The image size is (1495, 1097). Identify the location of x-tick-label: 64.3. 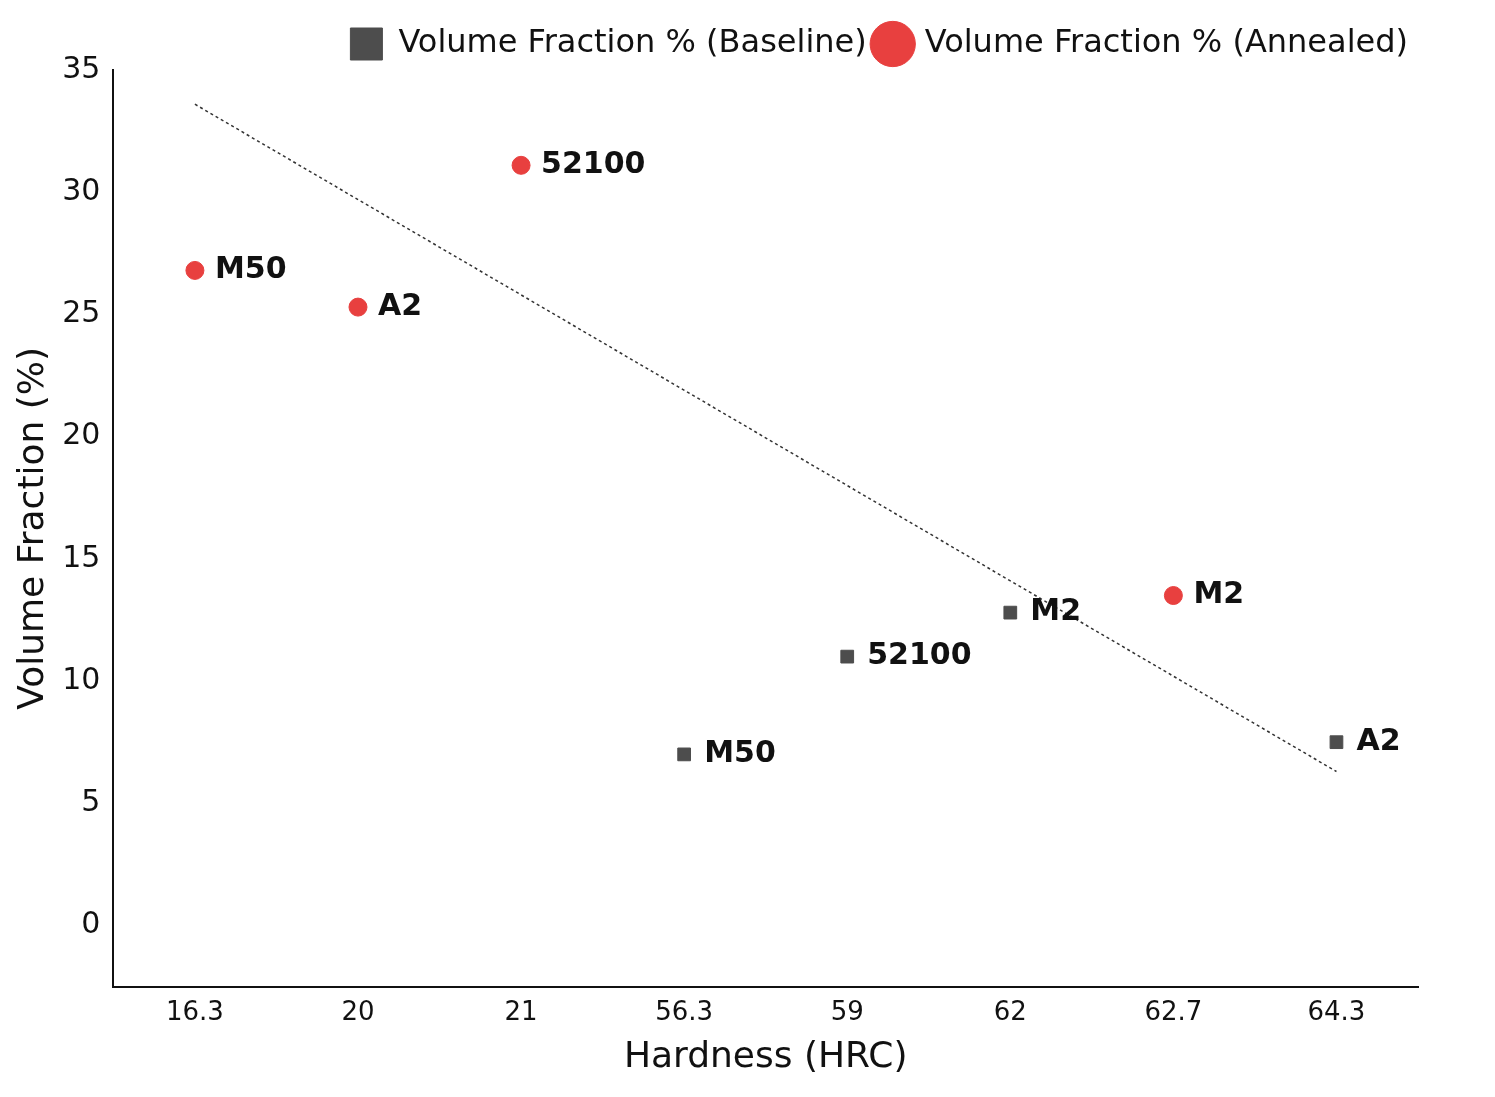
(1336, 1010).